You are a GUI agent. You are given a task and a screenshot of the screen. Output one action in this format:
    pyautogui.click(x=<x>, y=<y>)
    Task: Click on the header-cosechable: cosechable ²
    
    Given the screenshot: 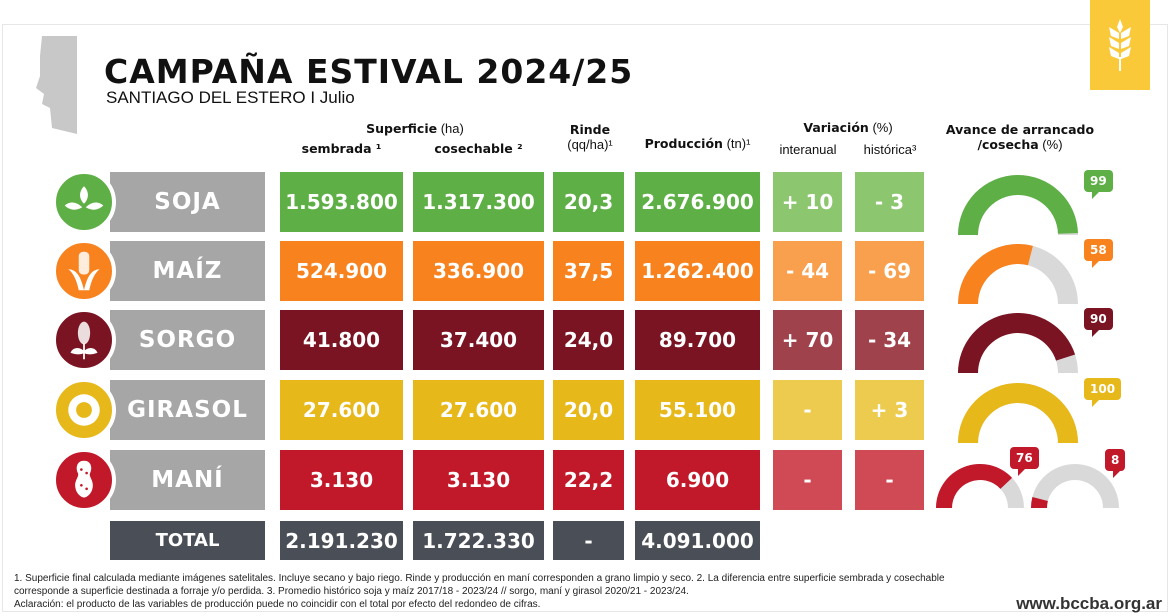 What is the action you would take?
    pyautogui.click(x=478, y=148)
    